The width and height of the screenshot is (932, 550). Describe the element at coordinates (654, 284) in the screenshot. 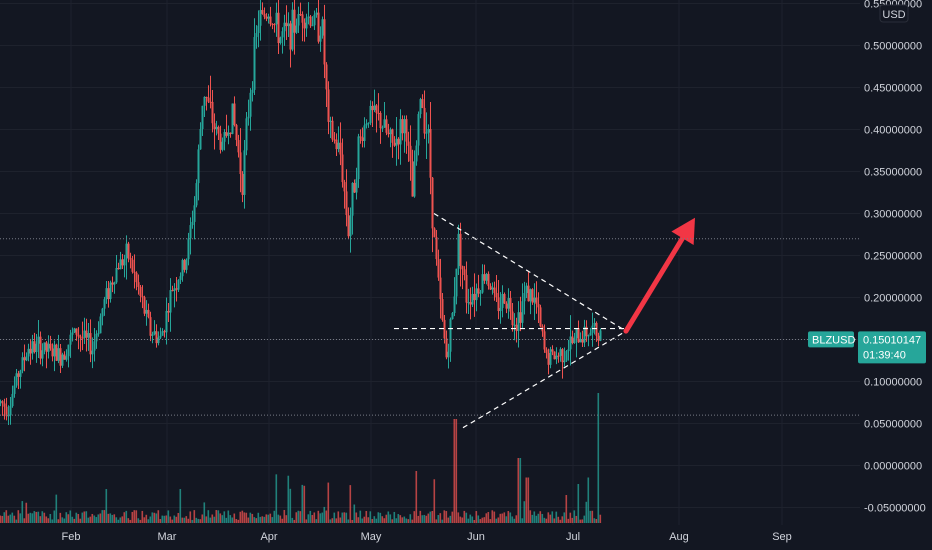

I see `arrow-shaft` at that location.